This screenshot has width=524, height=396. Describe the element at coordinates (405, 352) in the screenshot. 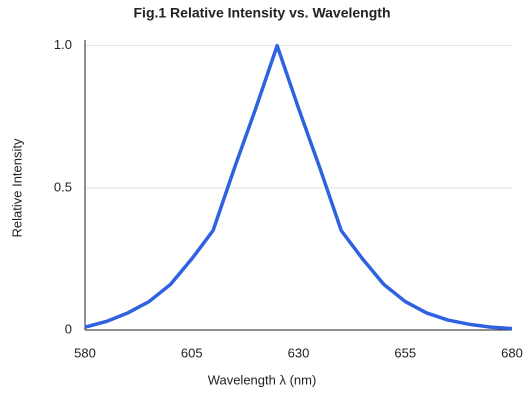

I see `x-tick-label: 655` at that location.